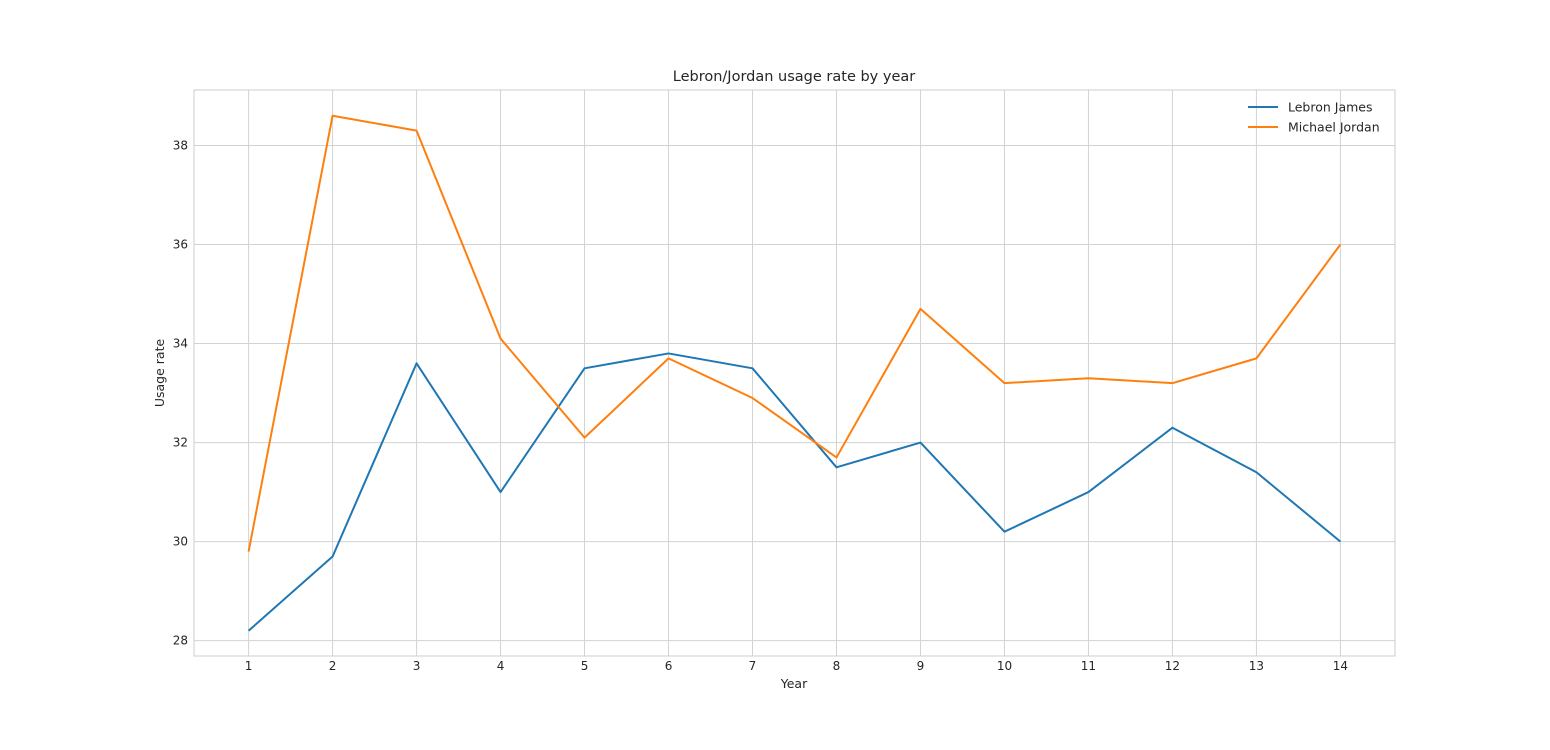 This screenshot has height=750, width=1550. What do you see at coordinates (837, 666) in the screenshot?
I see `x-tick-label: 8` at bounding box center [837, 666].